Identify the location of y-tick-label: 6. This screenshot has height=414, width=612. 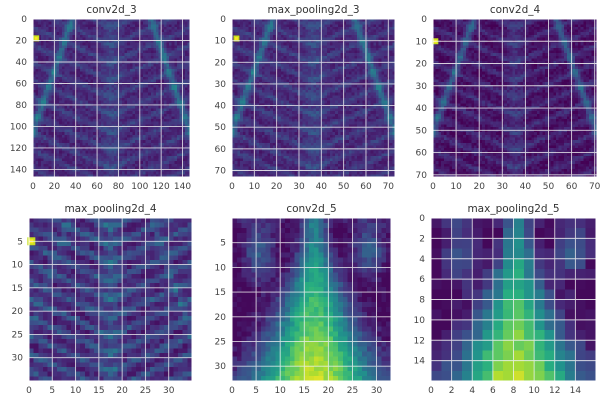
(422, 280).